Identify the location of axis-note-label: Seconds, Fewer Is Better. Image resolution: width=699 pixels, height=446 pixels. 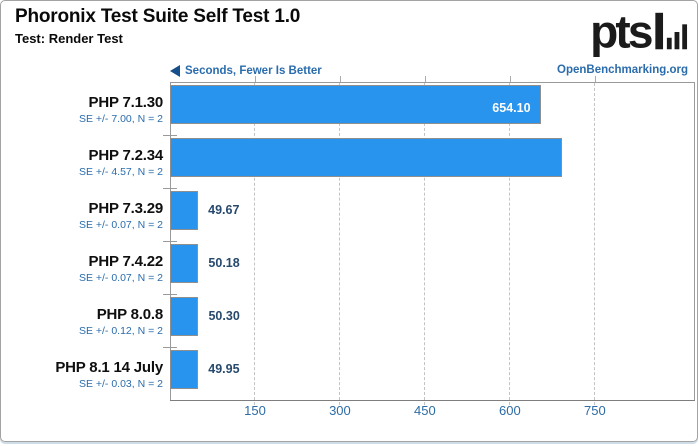
(253, 71).